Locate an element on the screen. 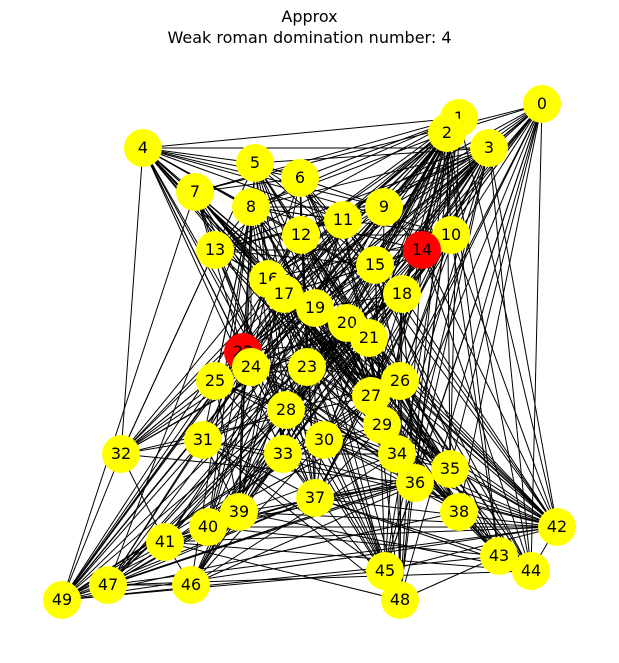 The height and width of the screenshot is (663, 619). node-label-19: 19 is located at coordinates (315, 307).